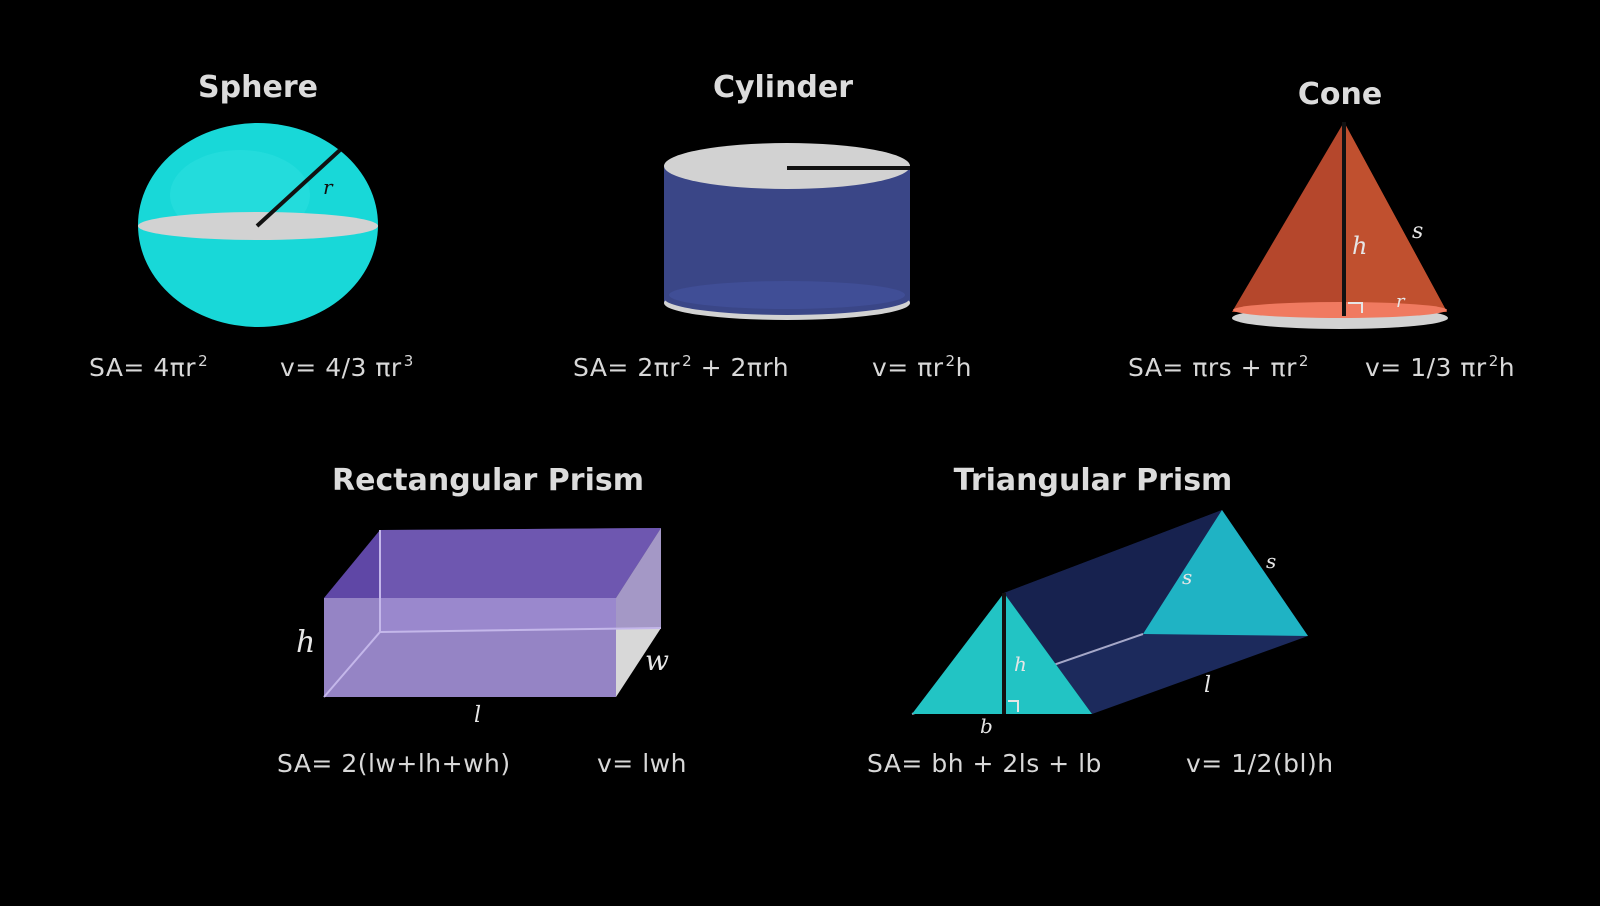  I want to click on cone-surface-area-formula: SA= πrs + πr 2, so click(1218, 367).